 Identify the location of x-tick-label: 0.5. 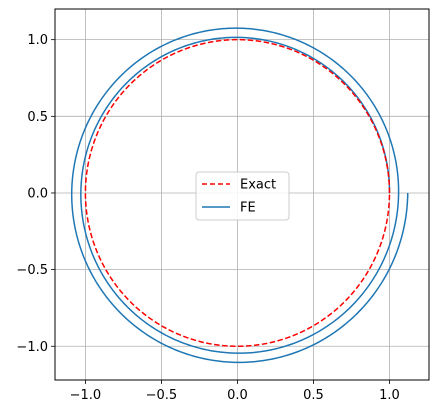
(313, 395).